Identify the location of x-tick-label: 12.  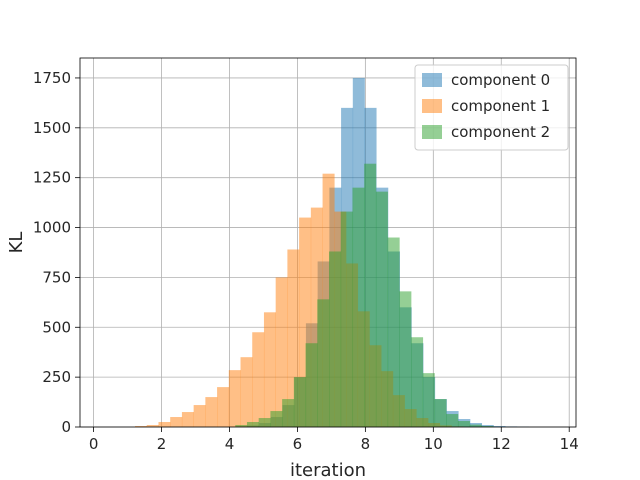
(501, 444).